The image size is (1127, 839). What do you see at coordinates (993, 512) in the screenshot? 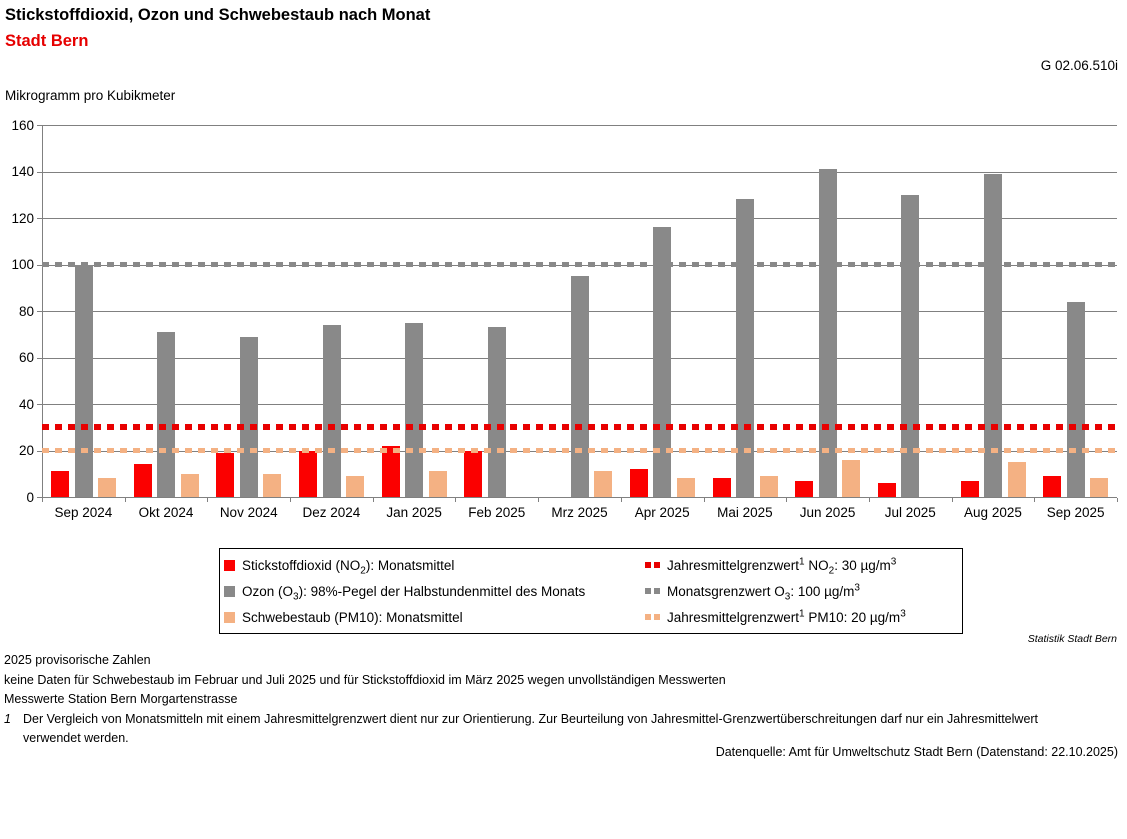
I see `x-axis-label: Aug 2025` at bounding box center [993, 512].